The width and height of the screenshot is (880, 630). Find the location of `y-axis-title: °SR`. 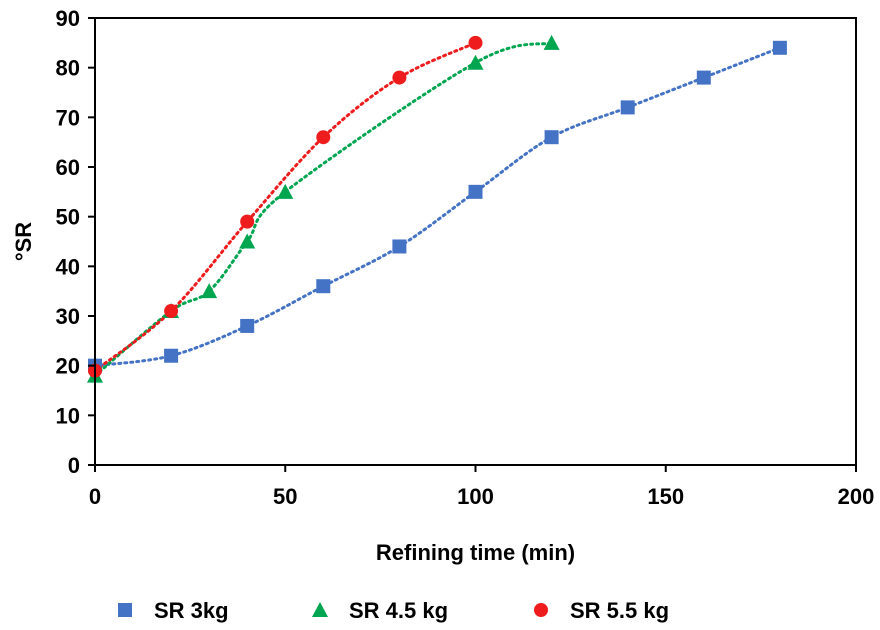

y-axis-title: °SR is located at coordinates (23, 241).